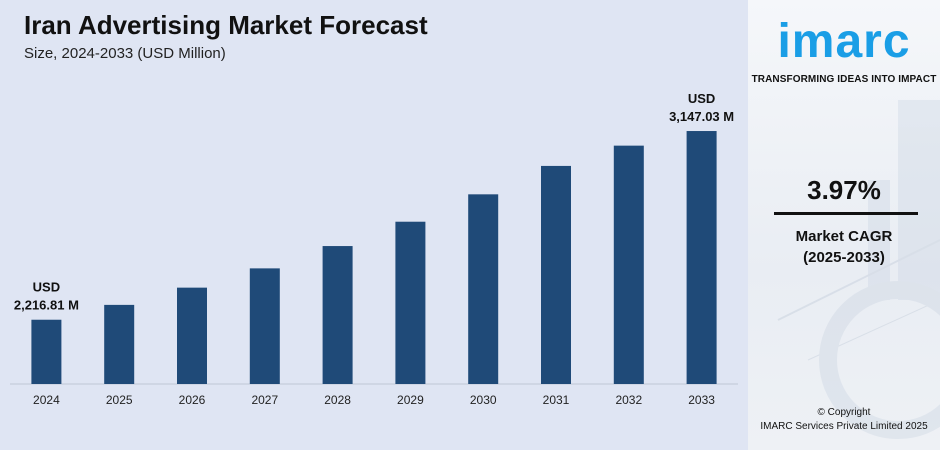 Image resolution: width=940 pixels, height=450 pixels. I want to click on background-chart-decoration, so click(858, 269).